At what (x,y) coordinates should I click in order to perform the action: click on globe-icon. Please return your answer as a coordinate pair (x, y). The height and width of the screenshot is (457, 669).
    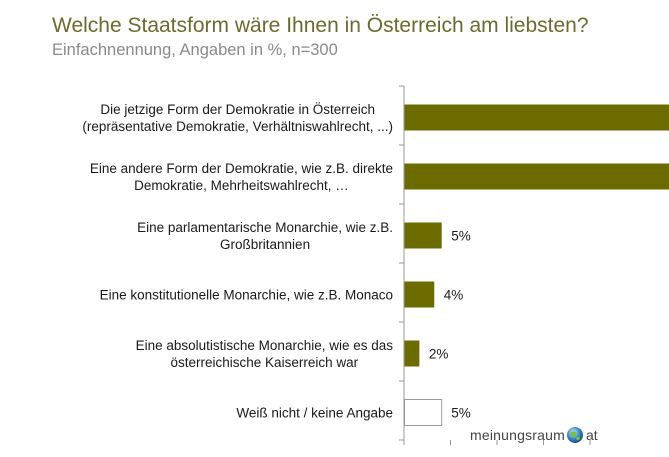
    Looking at the image, I should click on (575, 435).